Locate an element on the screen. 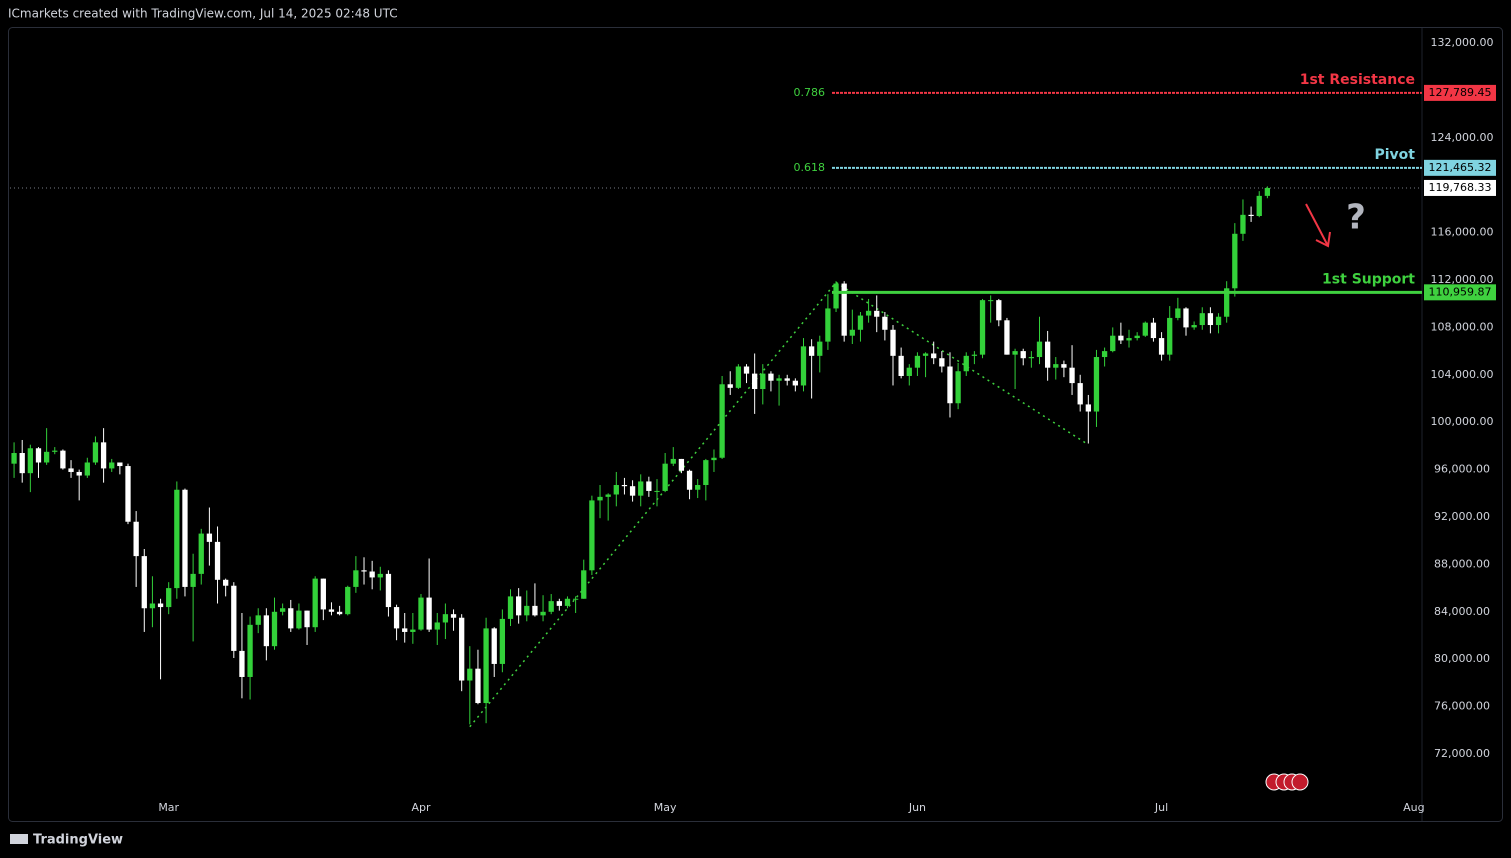  y-tick-label: 76,000.00 is located at coordinates (1462, 706).